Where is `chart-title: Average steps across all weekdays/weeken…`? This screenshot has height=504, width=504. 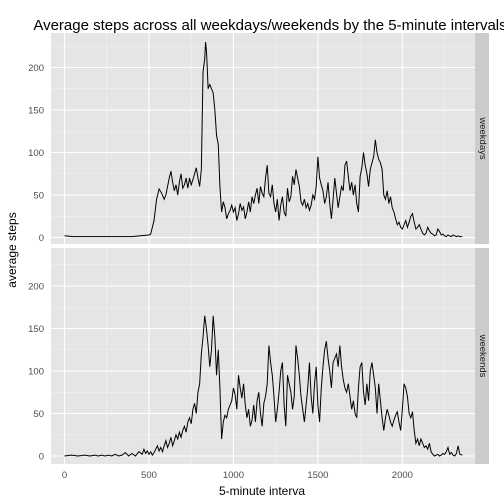
chart-title: Average steps across all weekdays/weeken… is located at coordinates (268, 25).